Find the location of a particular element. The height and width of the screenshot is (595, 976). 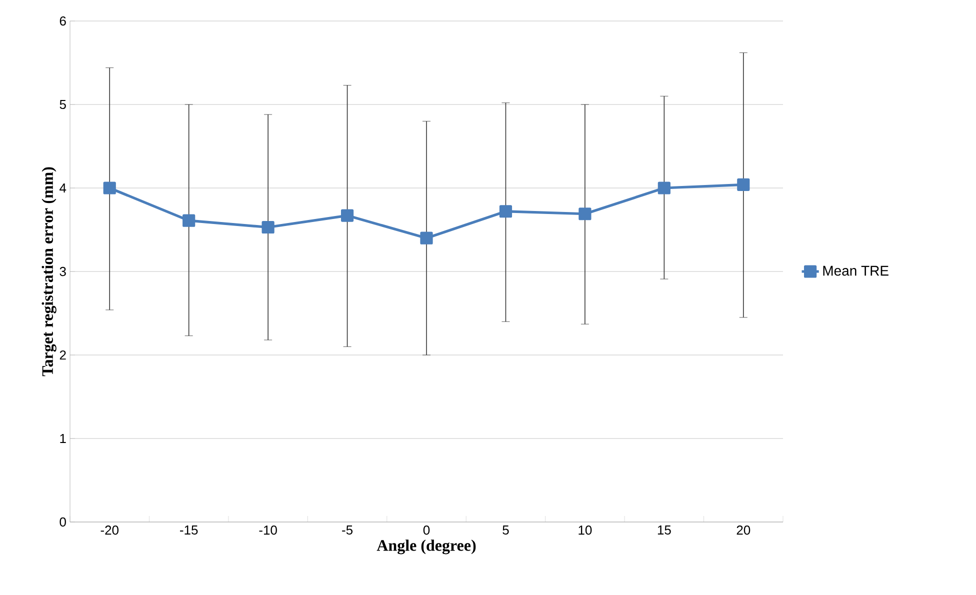

y-tick-label: 2 is located at coordinates (63, 355).